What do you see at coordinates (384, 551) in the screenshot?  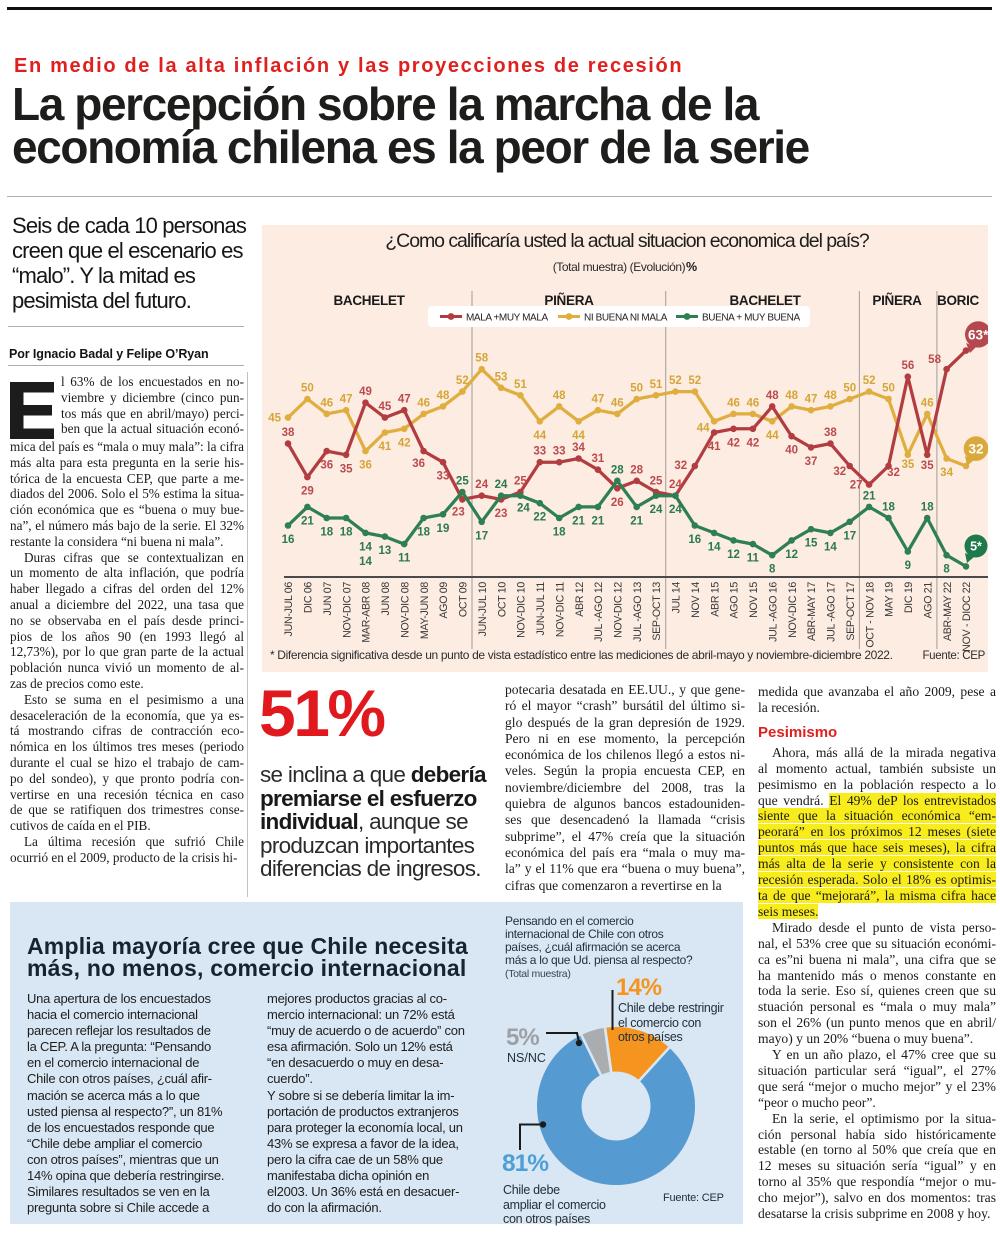 I see `svg-text: 13` at bounding box center [384, 551].